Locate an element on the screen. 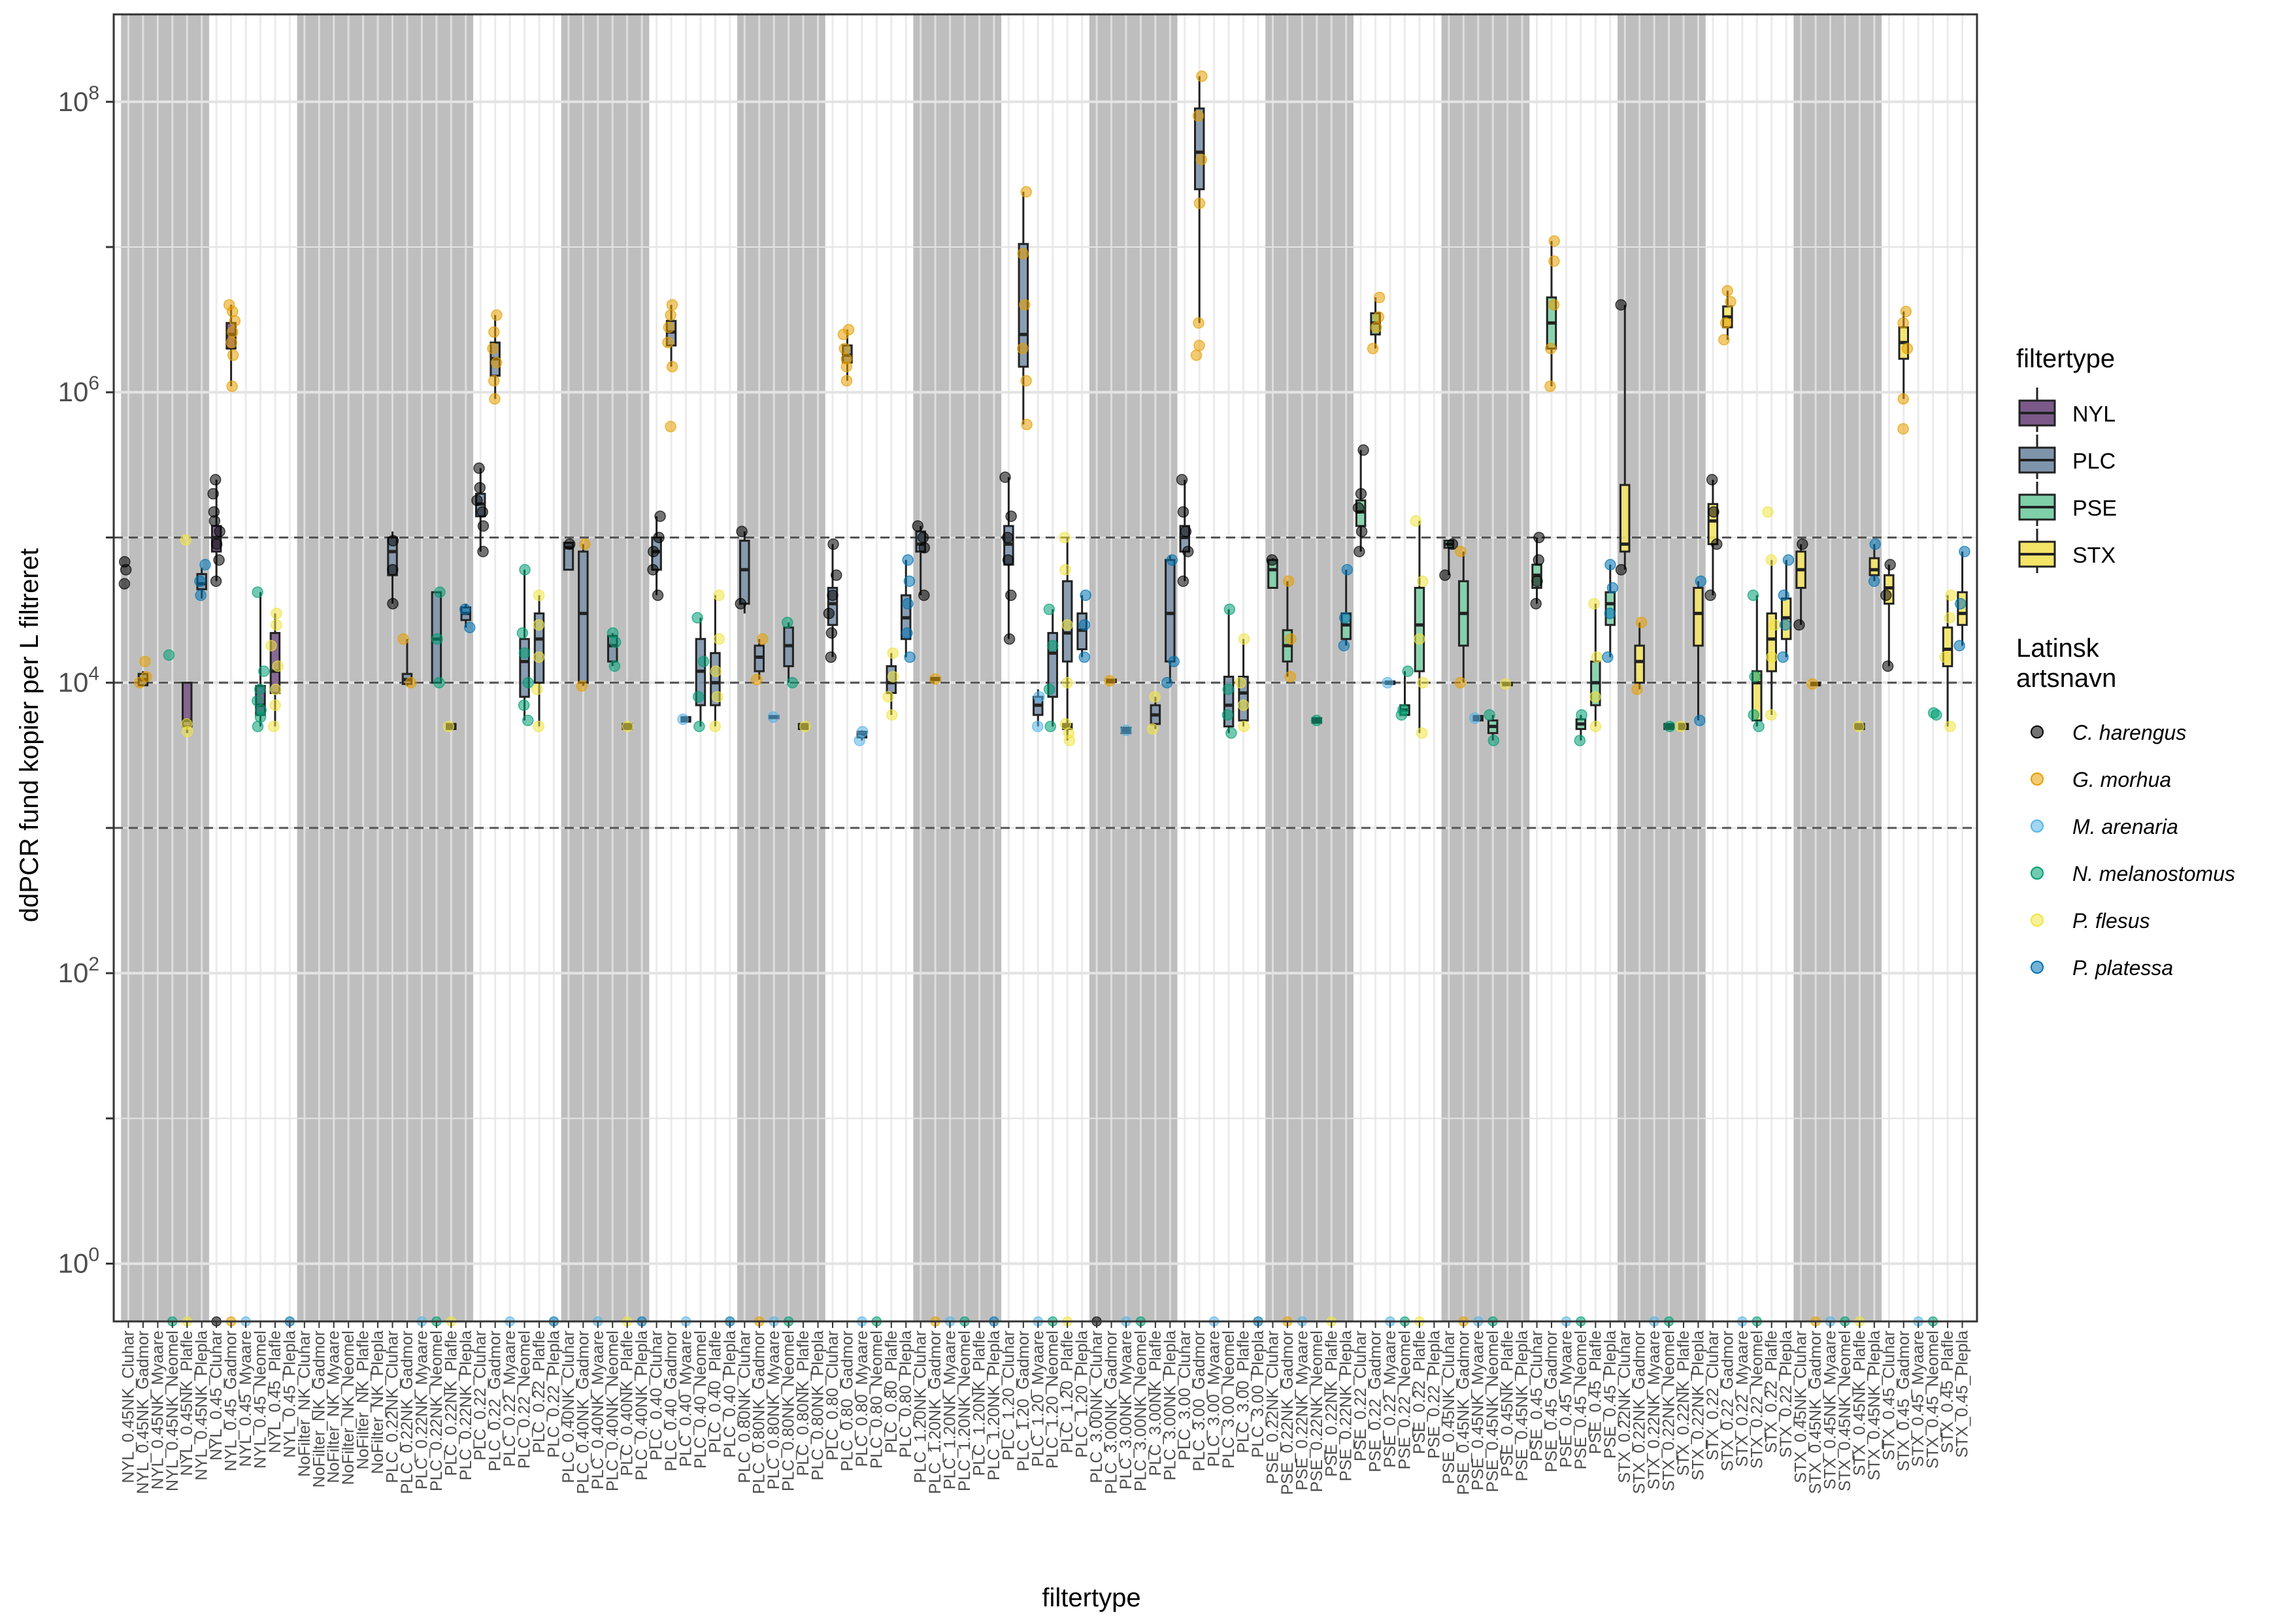  x-tick-label: NYL_0.45NK_Myaare is located at coordinates (157, 1410).